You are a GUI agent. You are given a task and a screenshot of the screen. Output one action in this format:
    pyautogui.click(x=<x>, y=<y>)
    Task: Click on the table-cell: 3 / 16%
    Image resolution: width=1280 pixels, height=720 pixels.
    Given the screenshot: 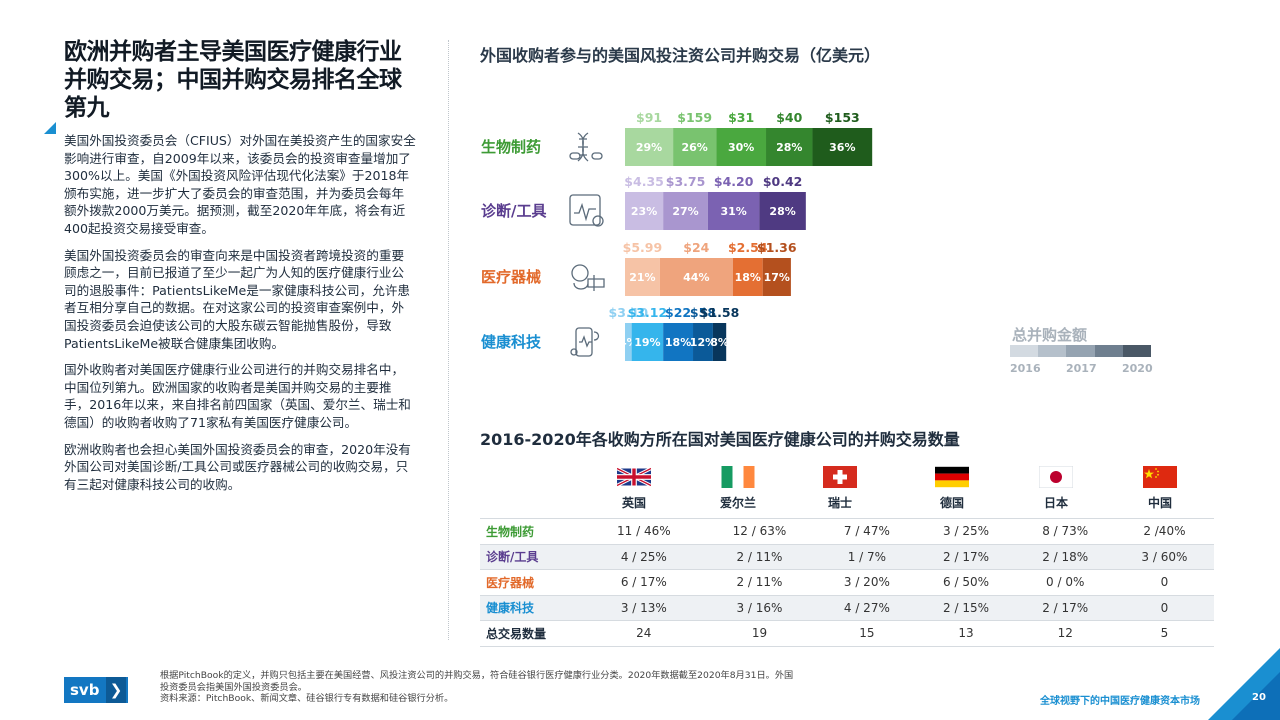 What is the action you would take?
    pyautogui.click(x=759, y=607)
    